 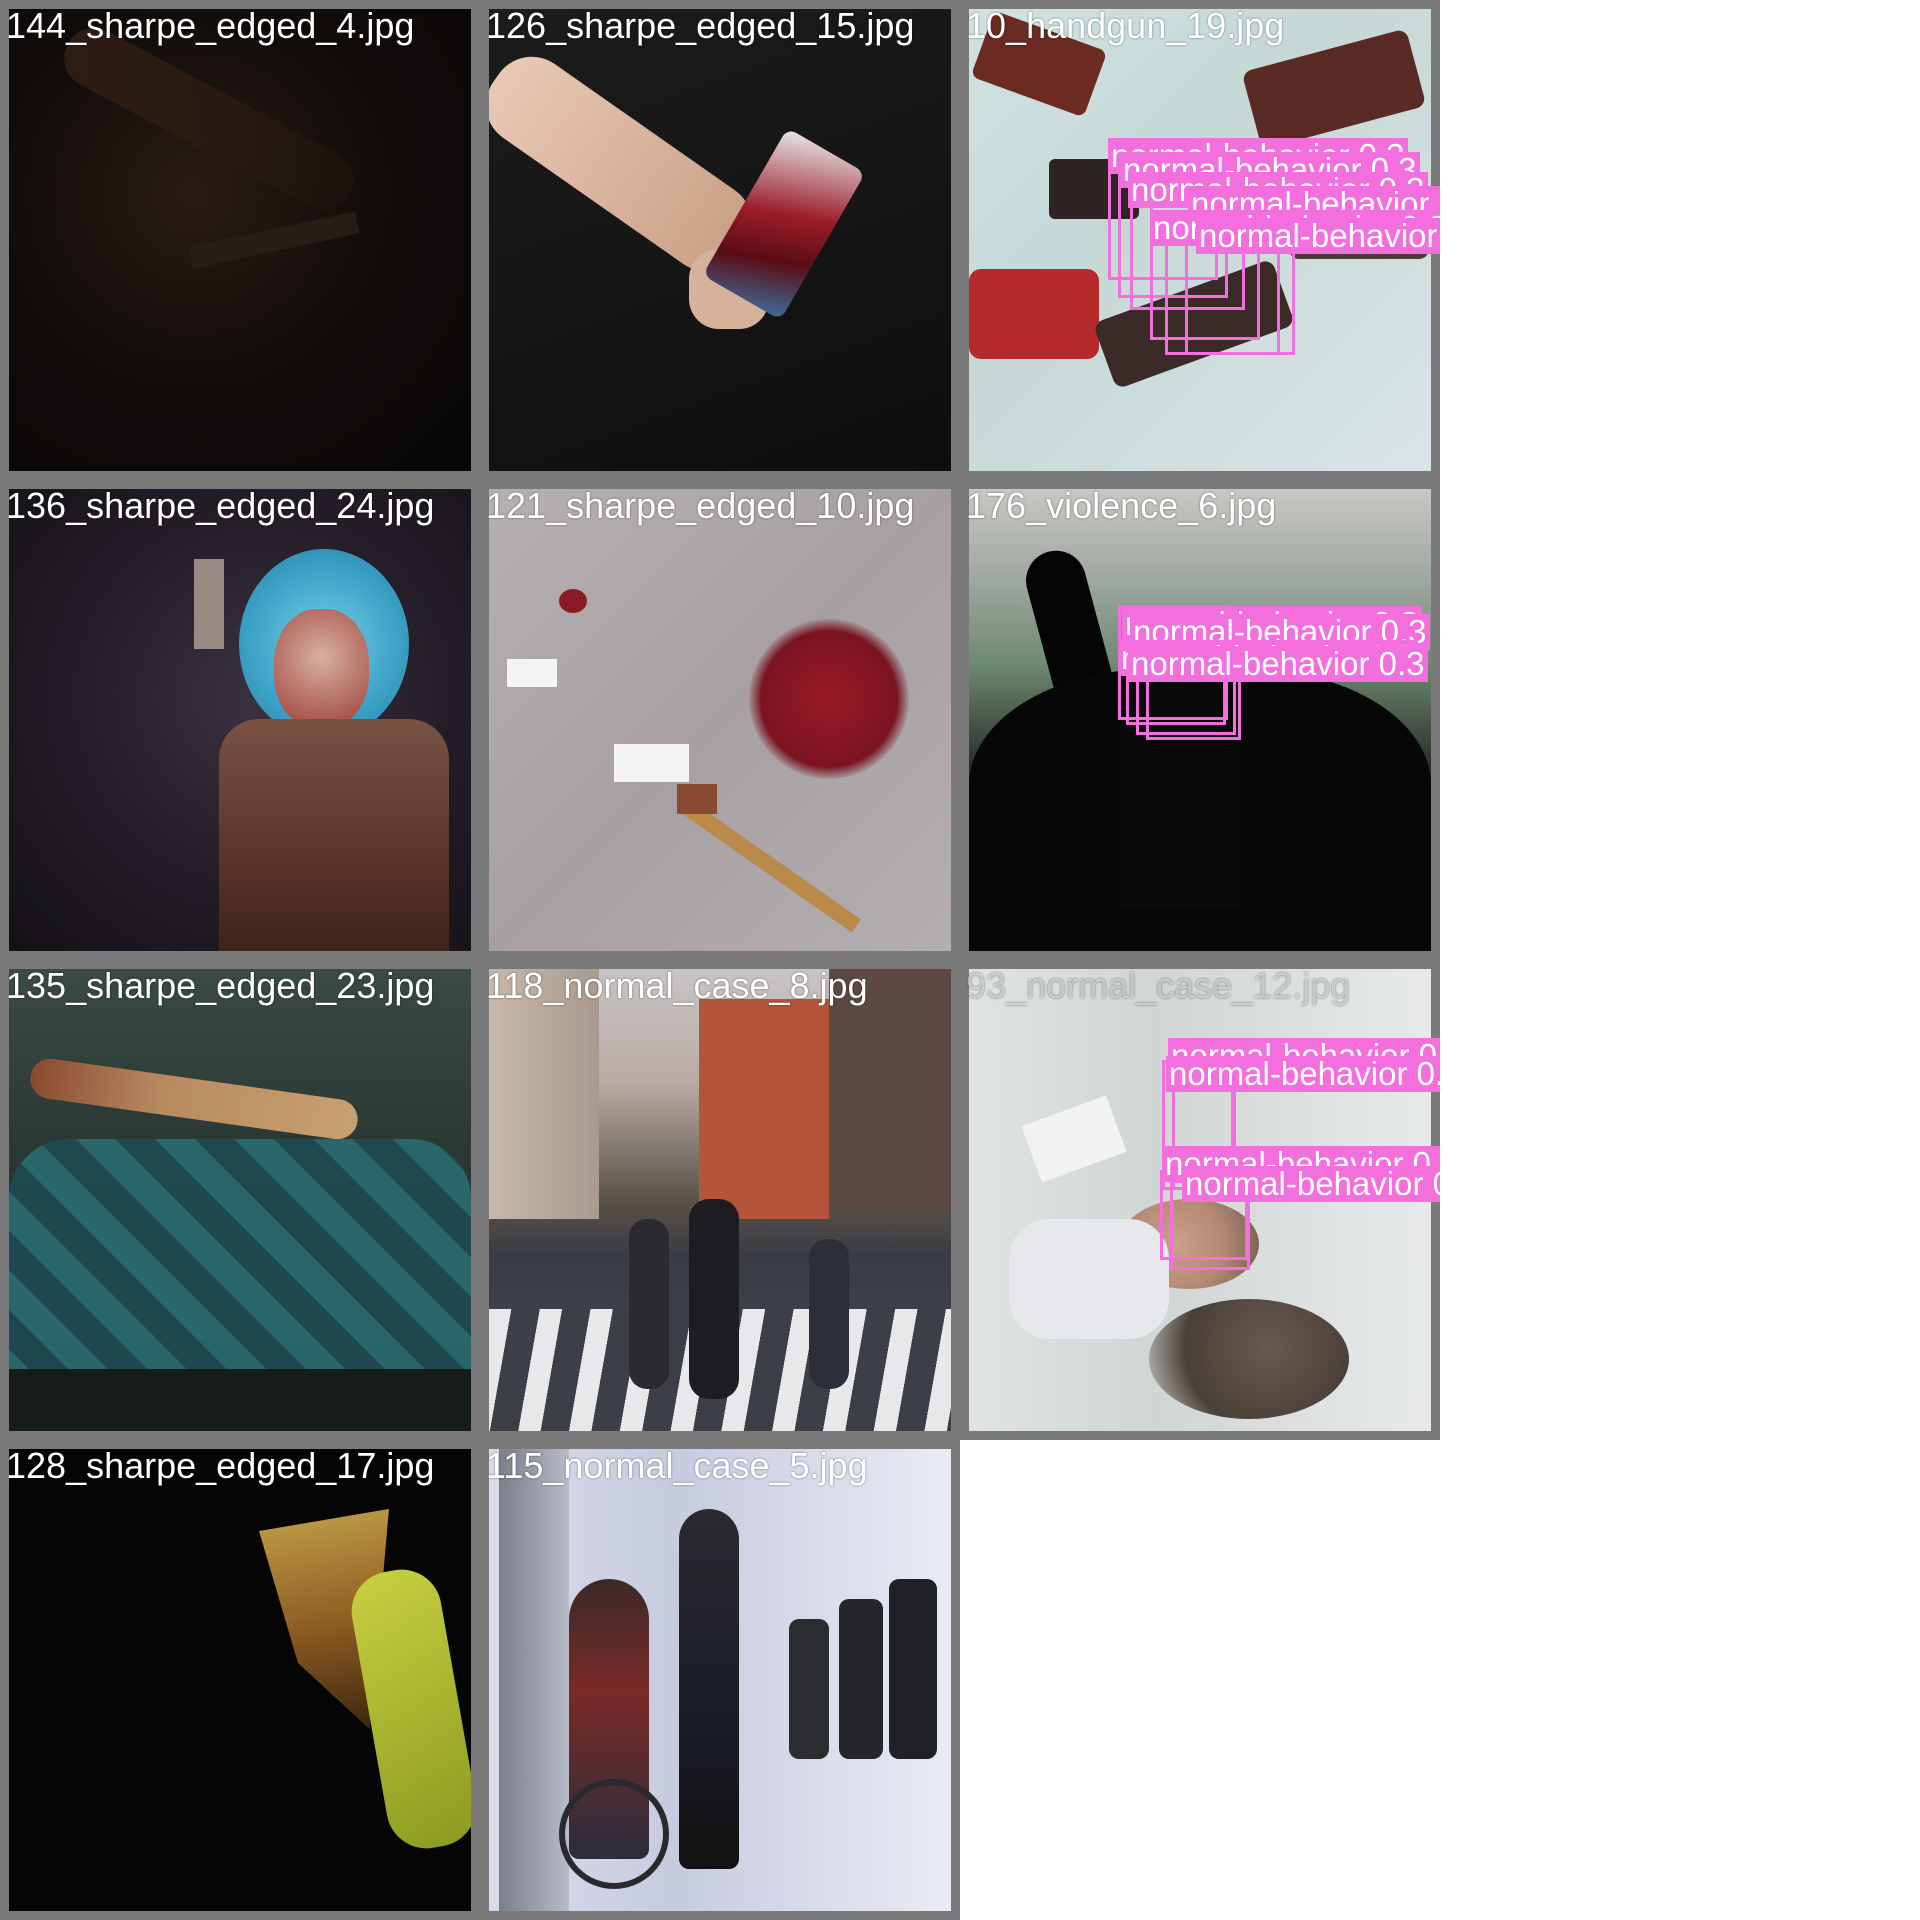 I want to click on filename-label: 115_normal_case_5.jpg, so click(x=677, y=1465).